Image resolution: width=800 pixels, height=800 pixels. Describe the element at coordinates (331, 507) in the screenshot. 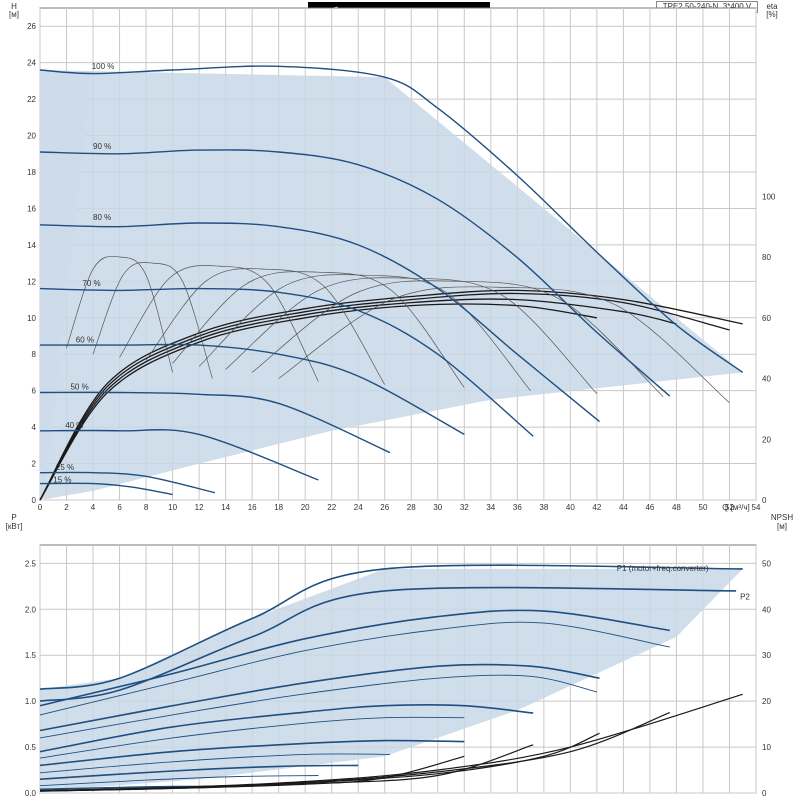

I see `top-x-tick-label: 22` at that location.